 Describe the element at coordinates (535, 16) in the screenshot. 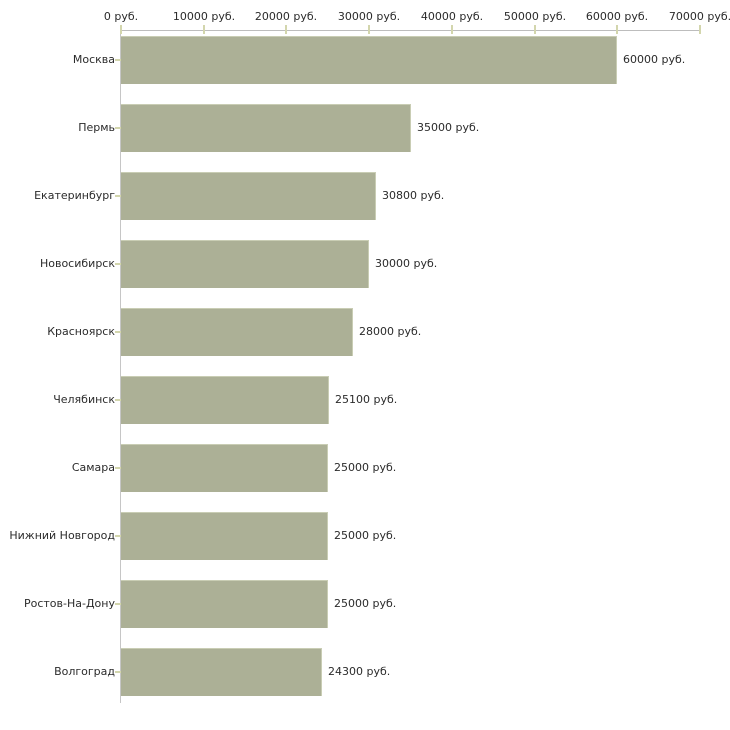

I see `x-axis-tick-label: 50000 руб.` at that location.